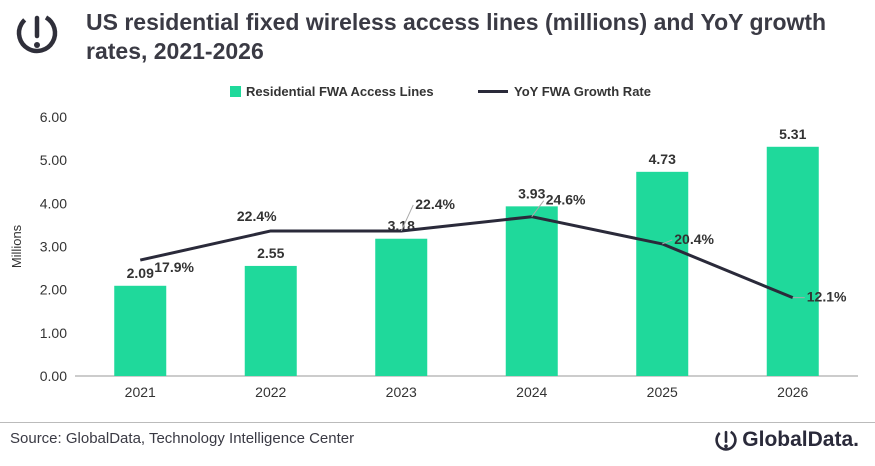  What do you see at coordinates (140, 330) in the screenshot?
I see `bar-2021` at bounding box center [140, 330].